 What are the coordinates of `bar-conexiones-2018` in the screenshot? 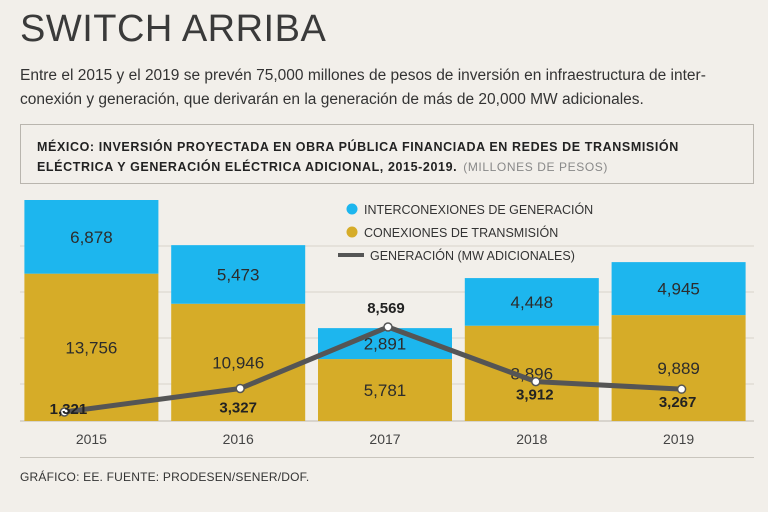 It's located at (531, 373).